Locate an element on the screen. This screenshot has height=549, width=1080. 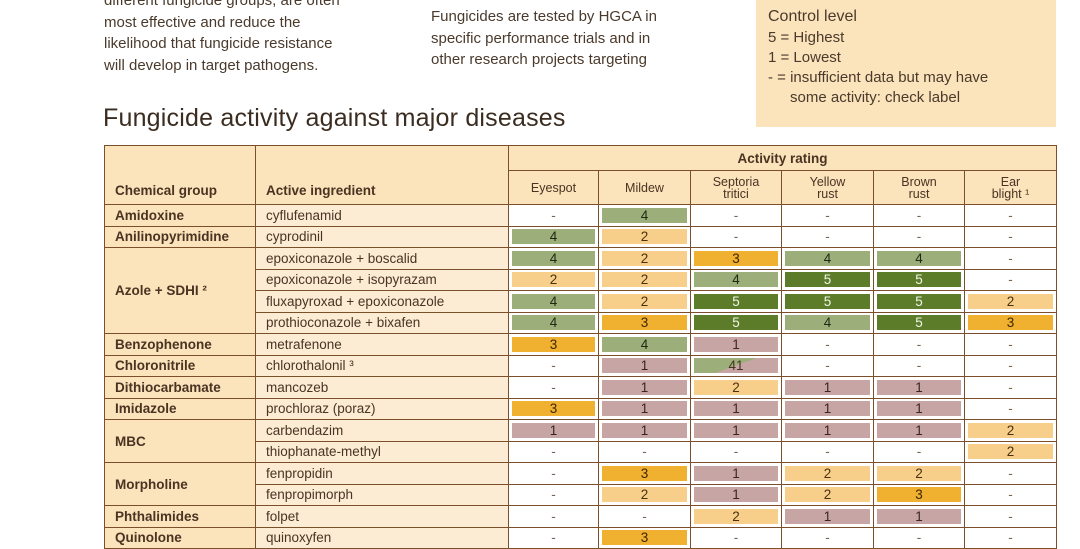
header-disease: Septoria tritici is located at coordinates (736, 187).